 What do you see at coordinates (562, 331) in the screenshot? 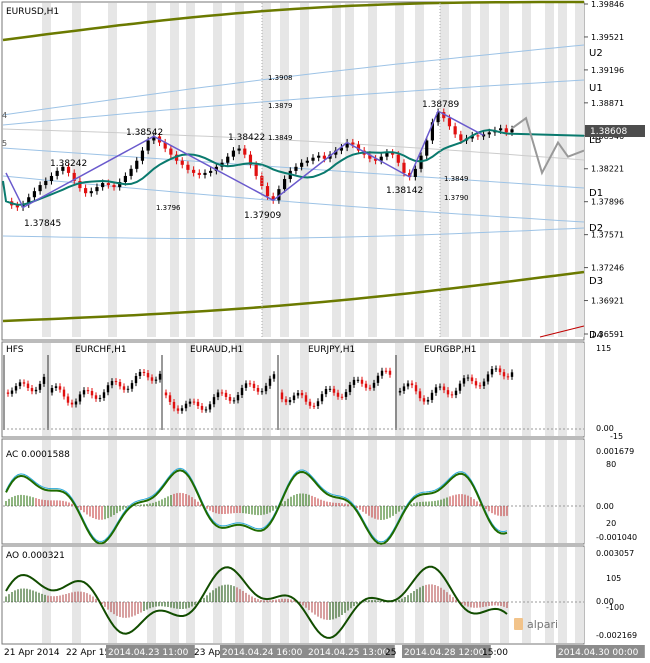
I see `channel-red-line` at bounding box center [562, 331].